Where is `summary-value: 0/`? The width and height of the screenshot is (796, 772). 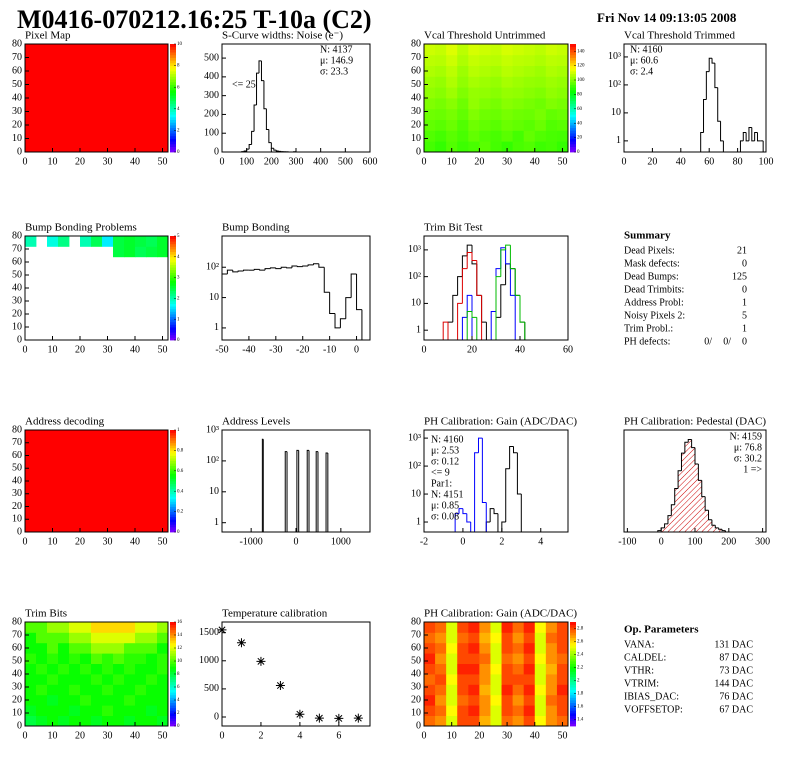 summary-value: 0/ is located at coordinates (727, 341).